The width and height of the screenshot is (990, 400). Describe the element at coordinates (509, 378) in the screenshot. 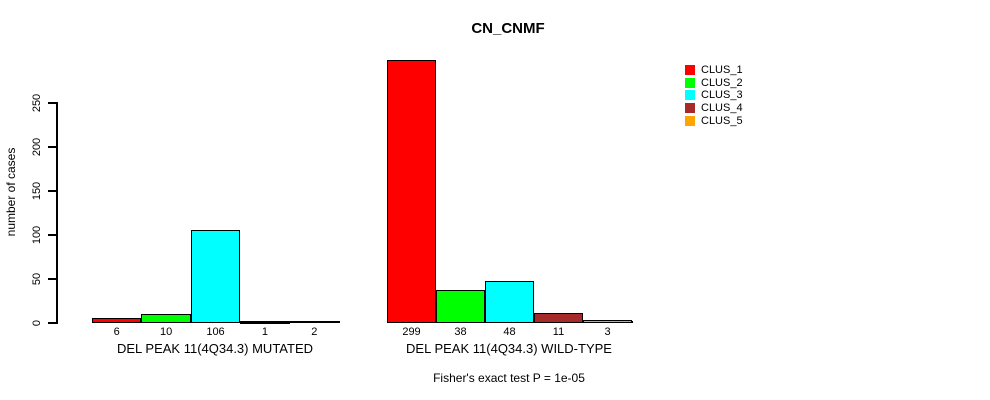

I see `fisher-test-annotation: Fisher's exact test P = 1e-05` at that location.